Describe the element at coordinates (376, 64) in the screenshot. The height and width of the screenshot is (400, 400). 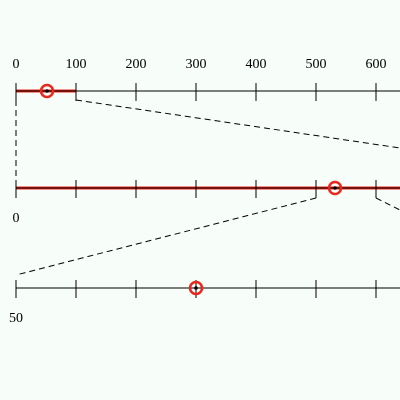
I see `tick-label: 600` at that location.